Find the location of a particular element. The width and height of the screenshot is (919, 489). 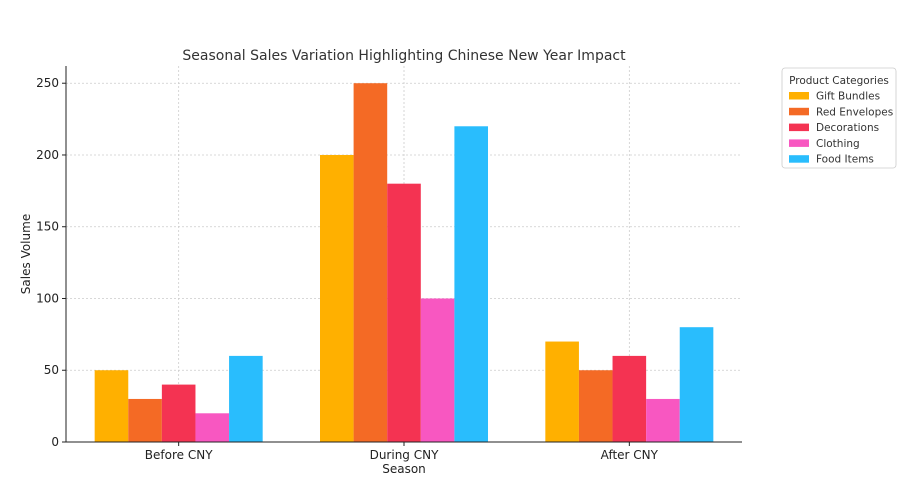

y-axis-label: Sales Volume is located at coordinates (26, 254).